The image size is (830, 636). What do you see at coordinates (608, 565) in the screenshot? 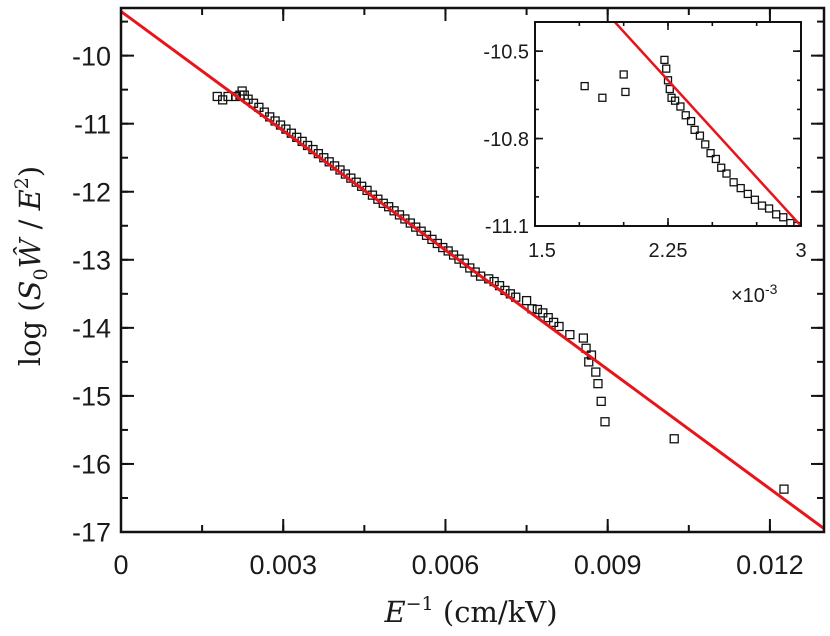
I see `main-x-tick-label: 0.009` at bounding box center [608, 565].